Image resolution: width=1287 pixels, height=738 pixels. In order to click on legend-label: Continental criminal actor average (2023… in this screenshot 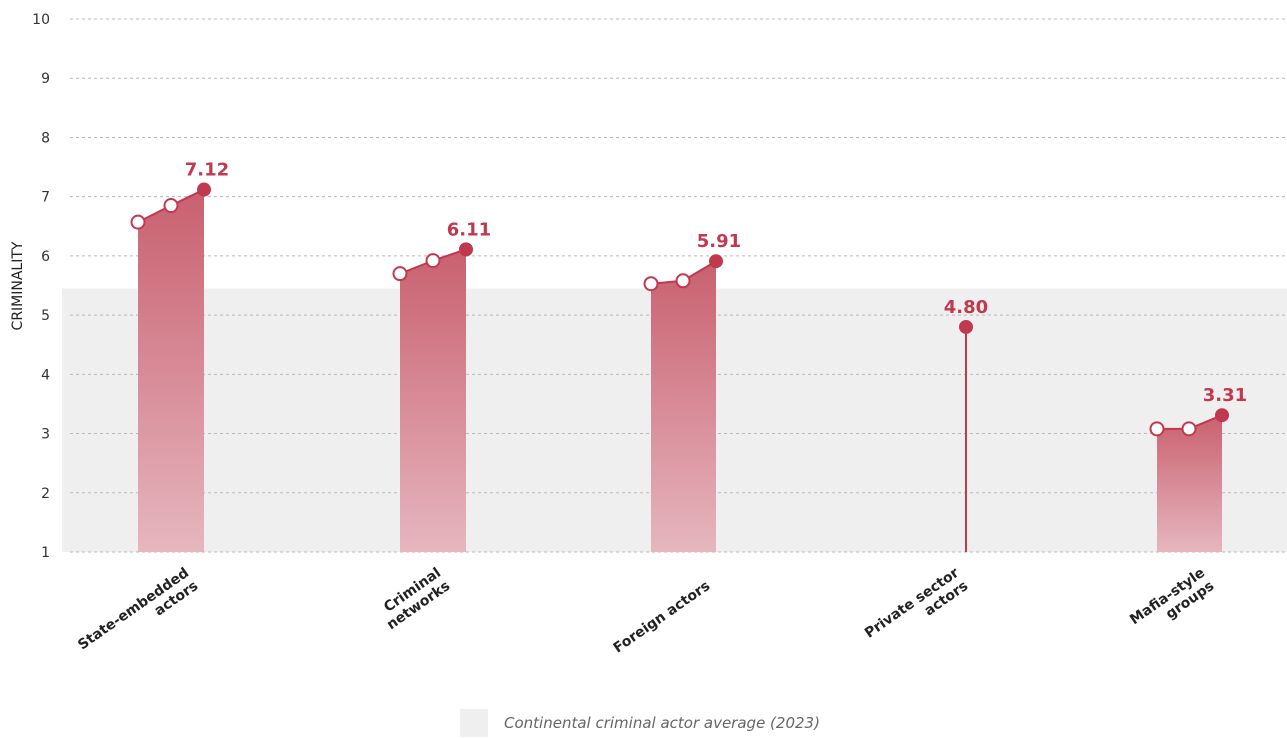, I will do `click(662, 723)`.